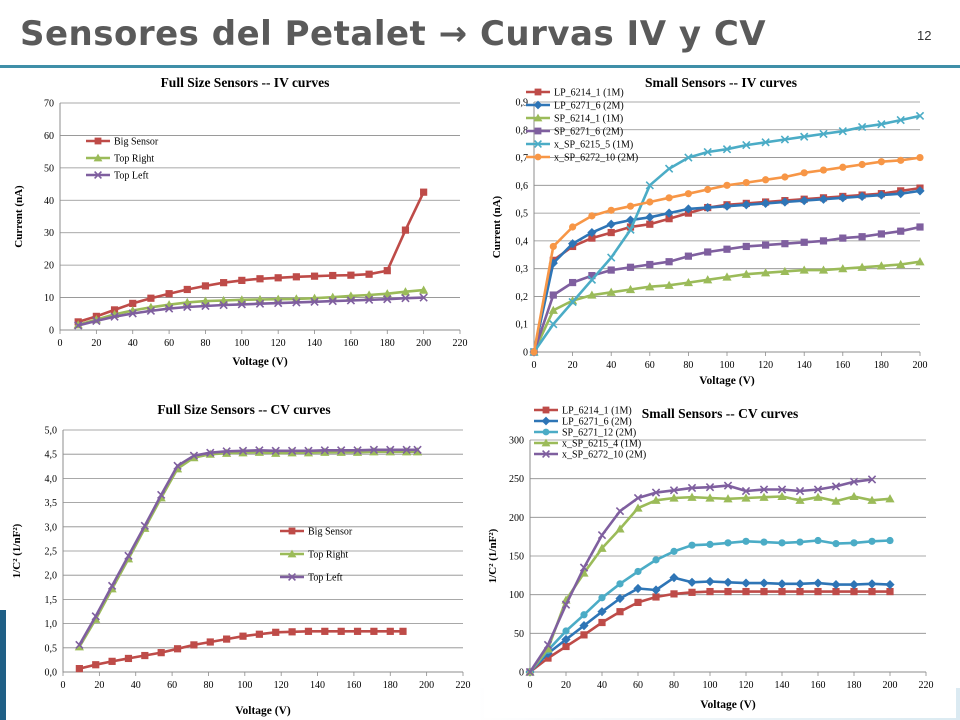 This screenshot has width=960, height=720. What do you see at coordinates (49, 298) in the screenshot?
I see `y-tick-label: 10` at bounding box center [49, 298].